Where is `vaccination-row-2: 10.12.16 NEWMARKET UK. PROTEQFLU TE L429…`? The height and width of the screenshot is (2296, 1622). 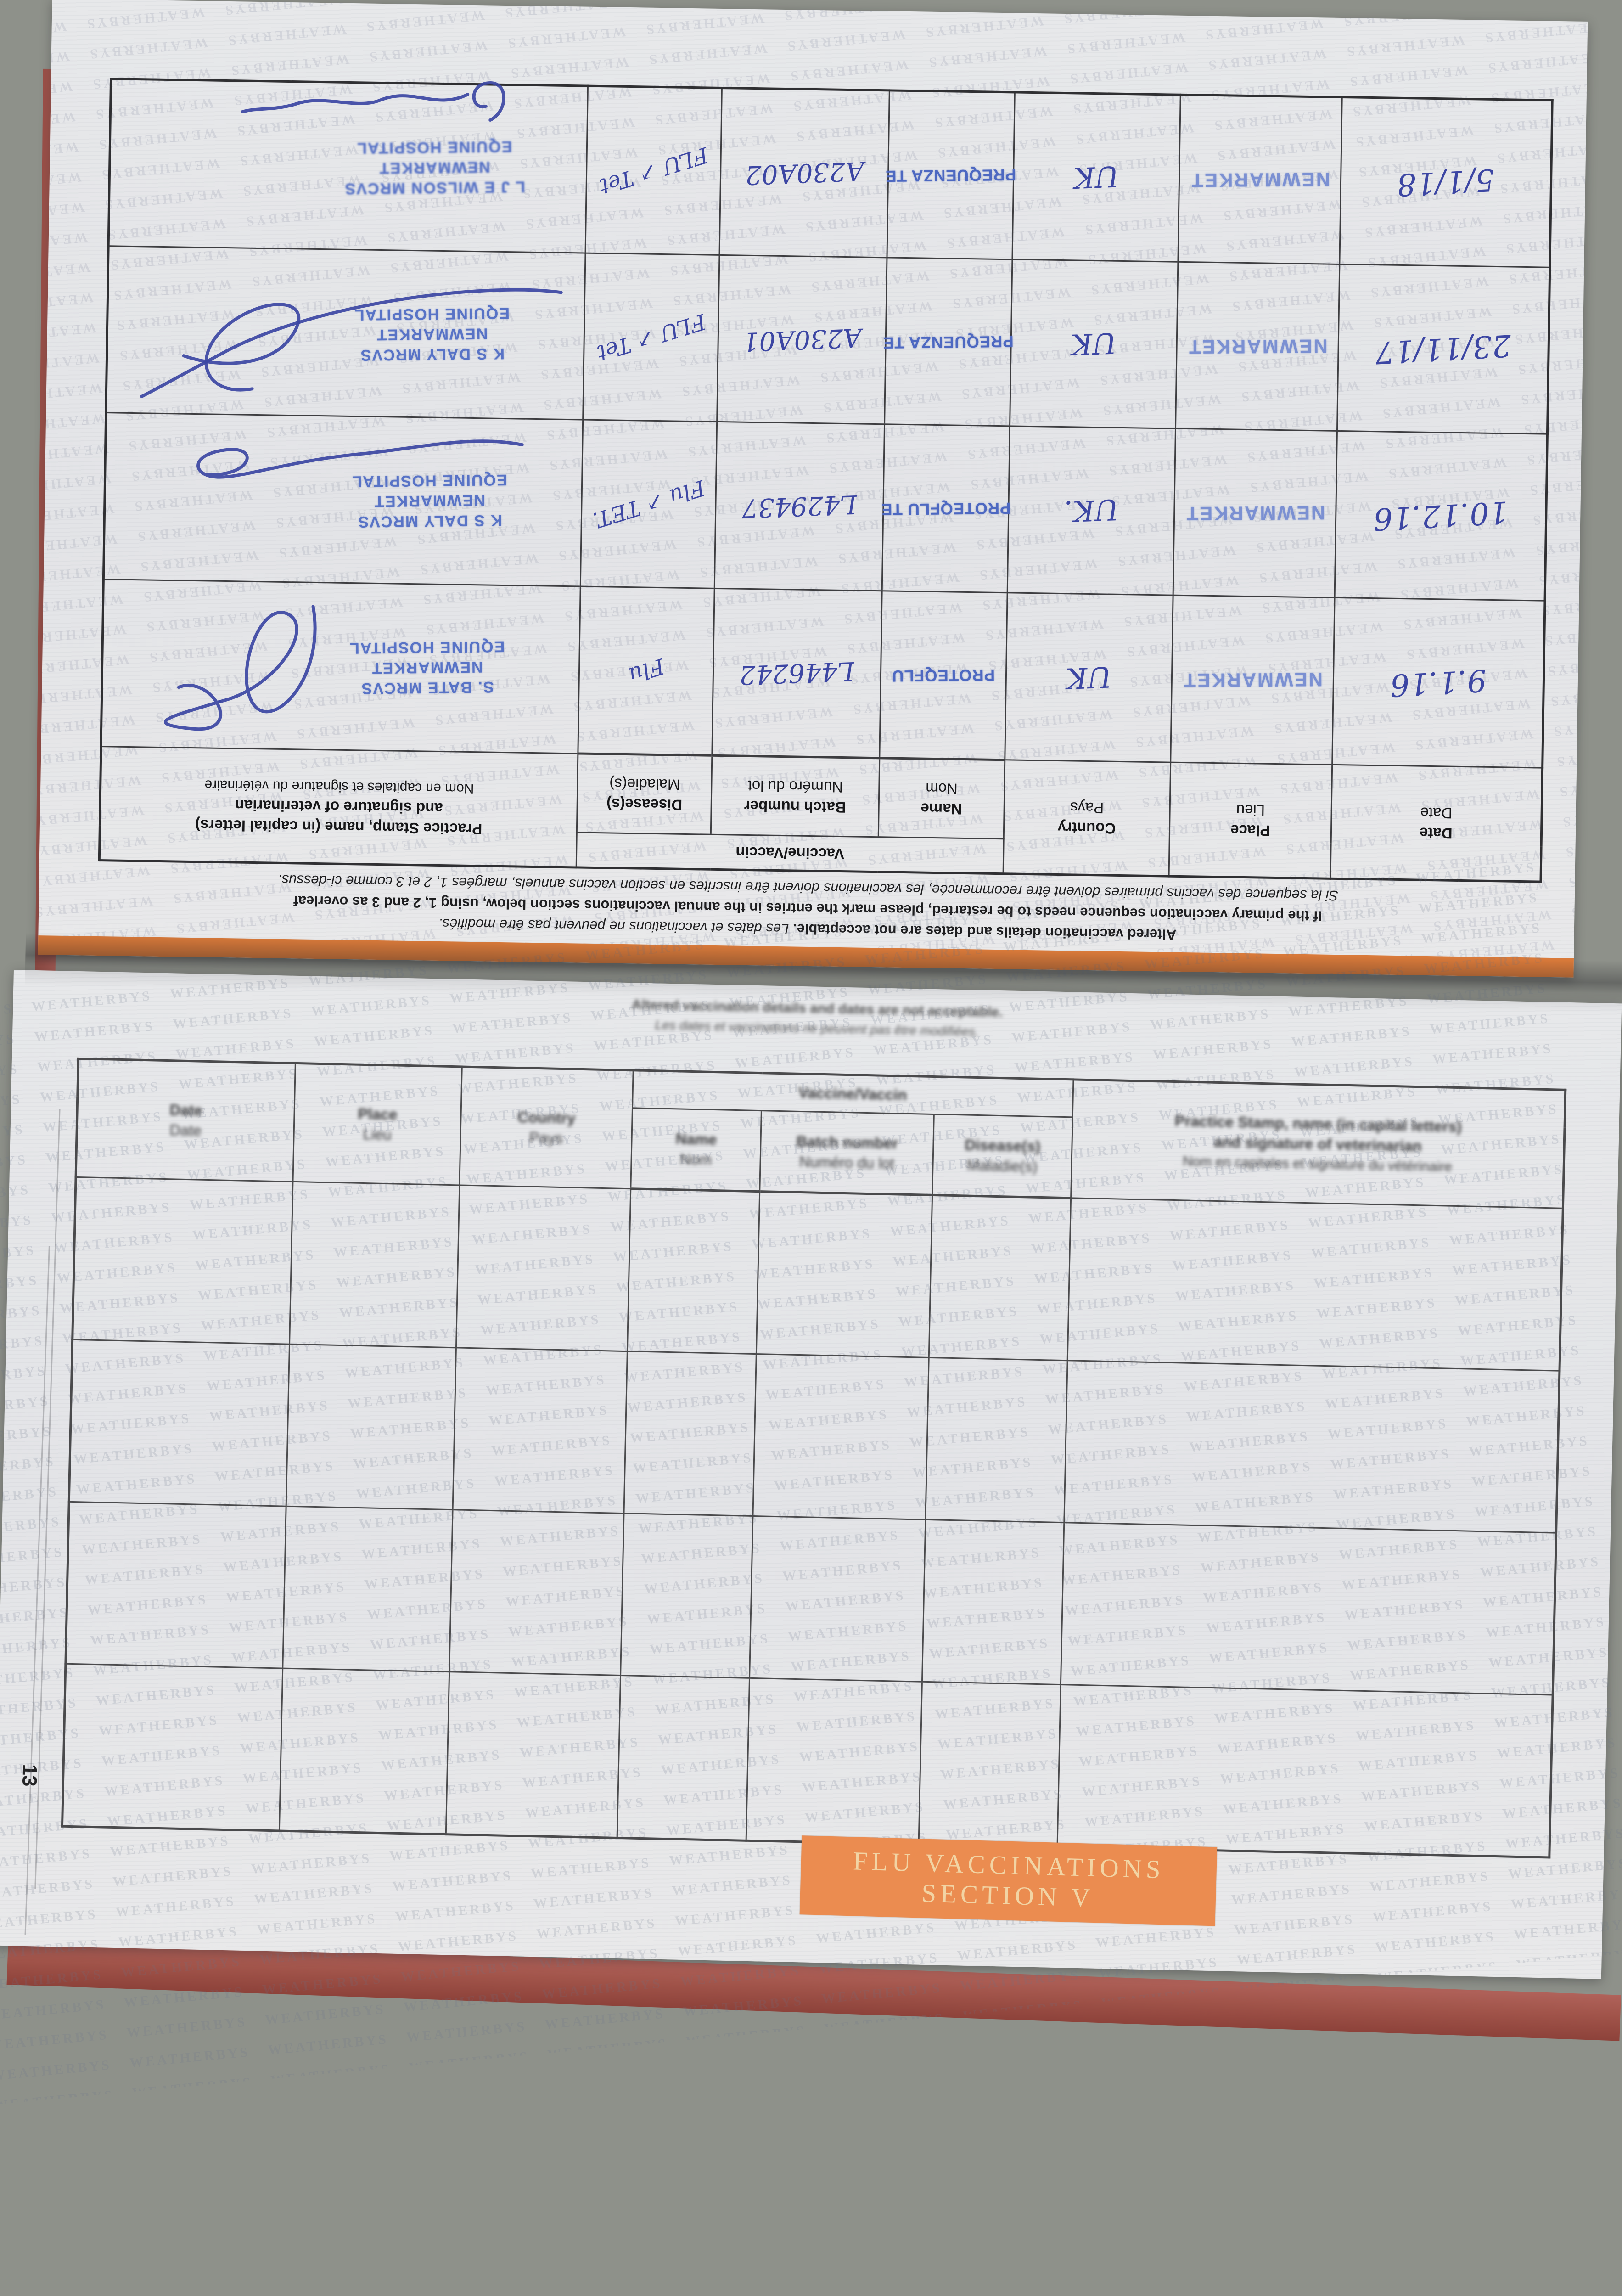
vaccination-row-2: 10.12.16 NEWMARKET UK. PROTEQFLU TE L429… is located at coordinates (825, 506).